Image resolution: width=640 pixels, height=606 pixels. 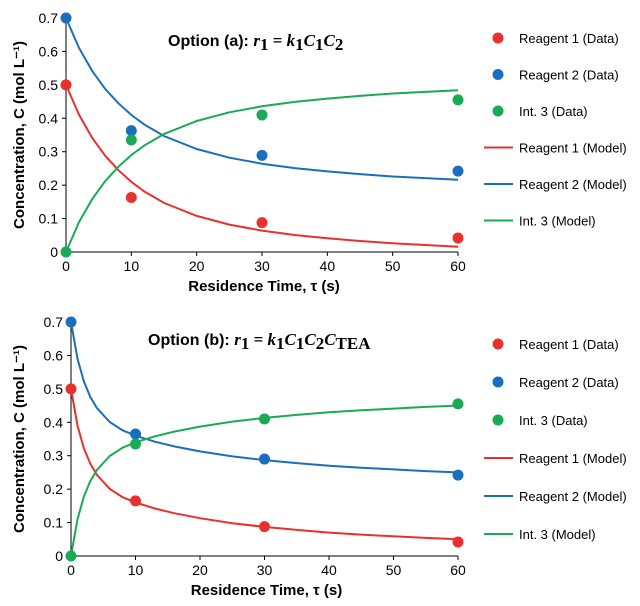 What do you see at coordinates (354, 343) in the screenshot?
I see `equation-part: TEA` at bounding box center [354, 343].